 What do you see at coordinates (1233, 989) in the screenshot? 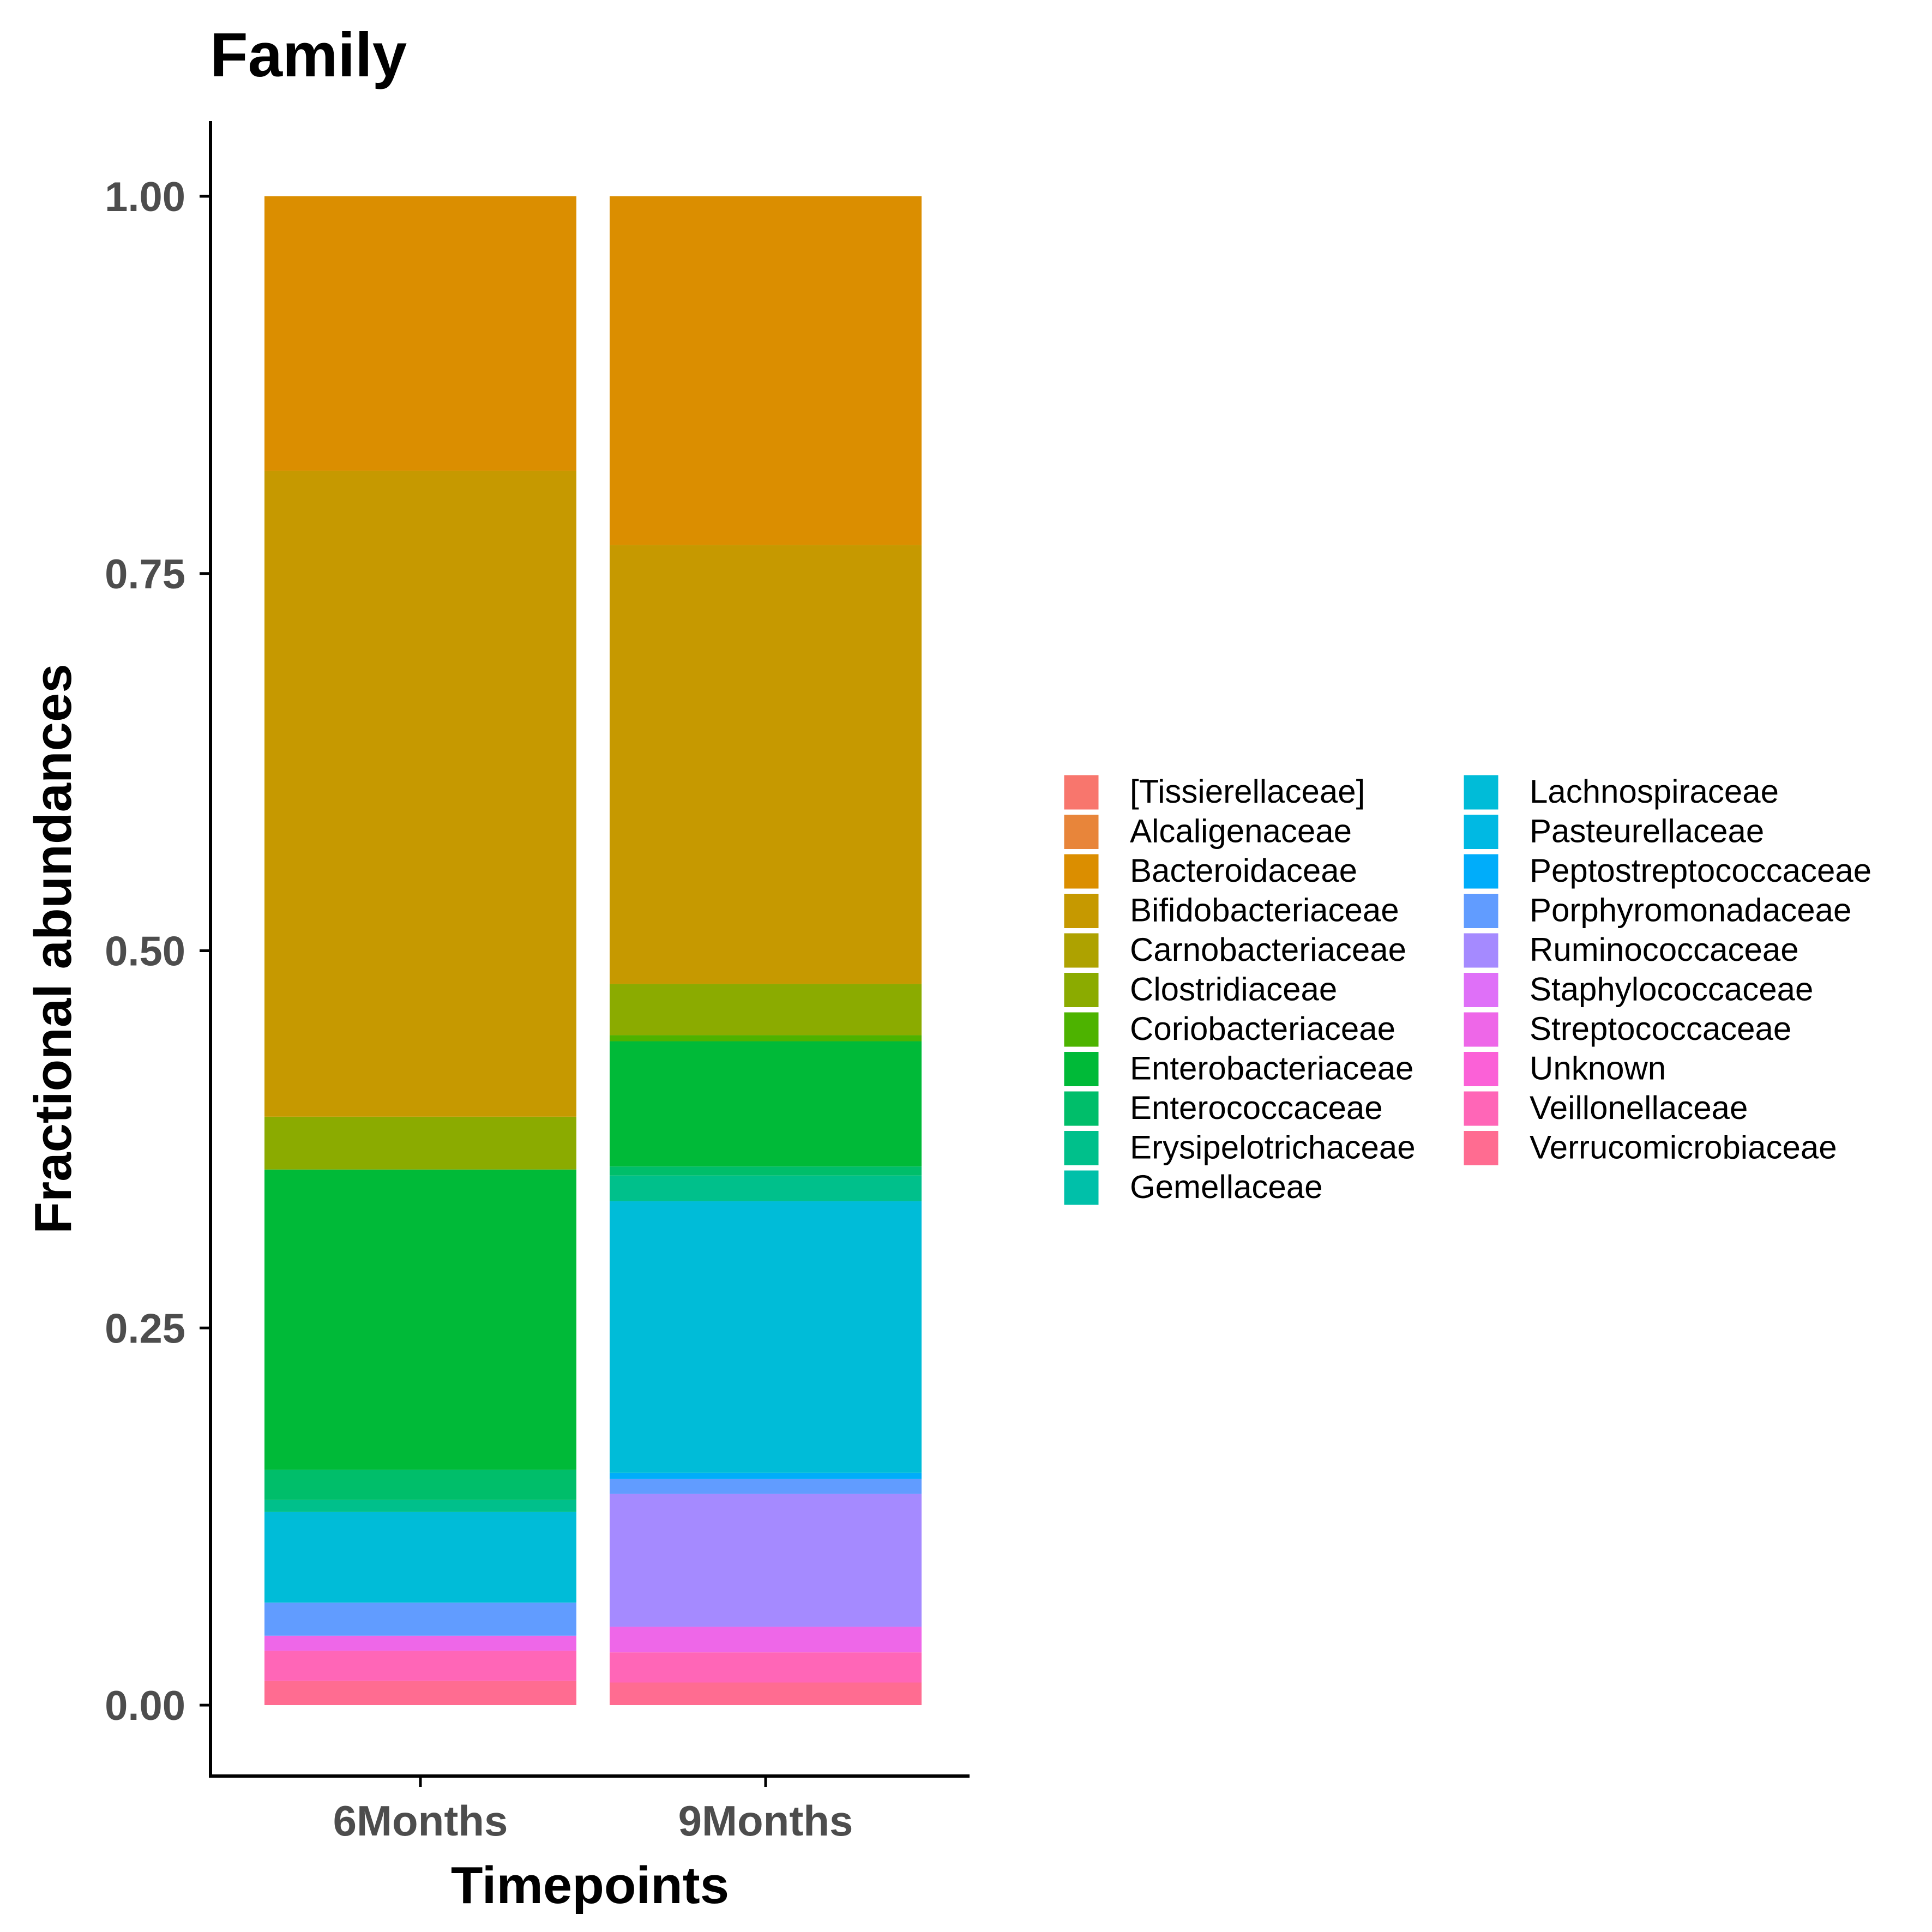
I see `legend-label: Clostridiaceae` at bounding box center [1233, 989].